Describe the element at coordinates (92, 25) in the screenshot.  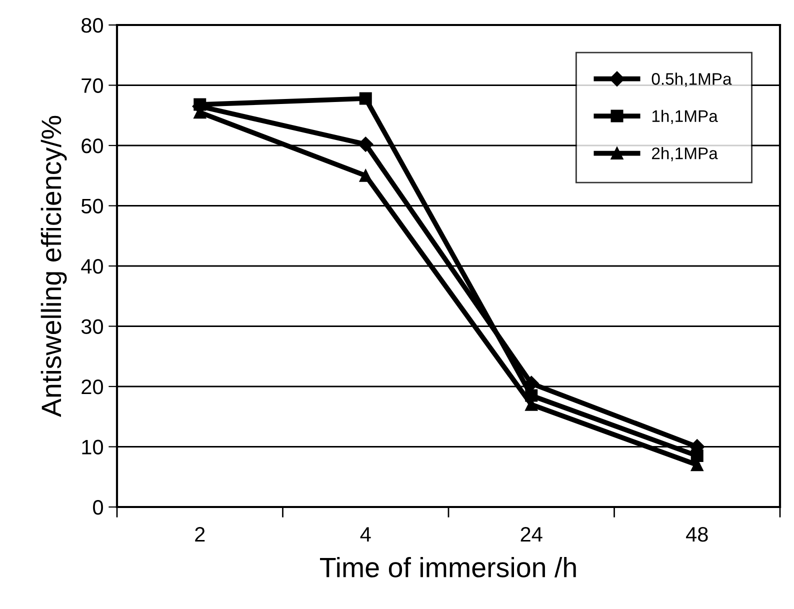
I see `y-tick-label: 80` at that location.